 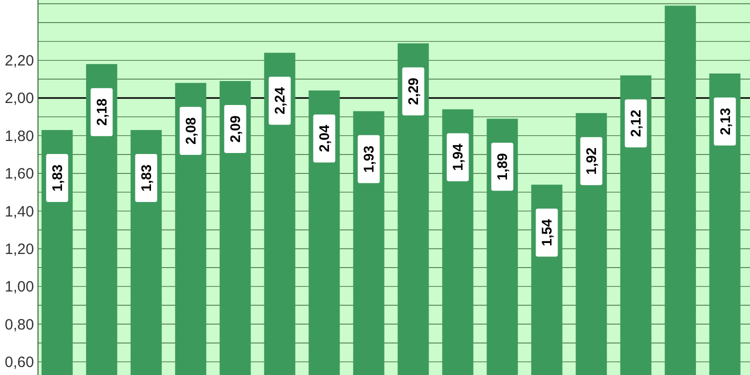 What do you see at coordinates (502, 166) in the screenshot?
I see `data-label: 1,89` at bounding box center [502, 166].